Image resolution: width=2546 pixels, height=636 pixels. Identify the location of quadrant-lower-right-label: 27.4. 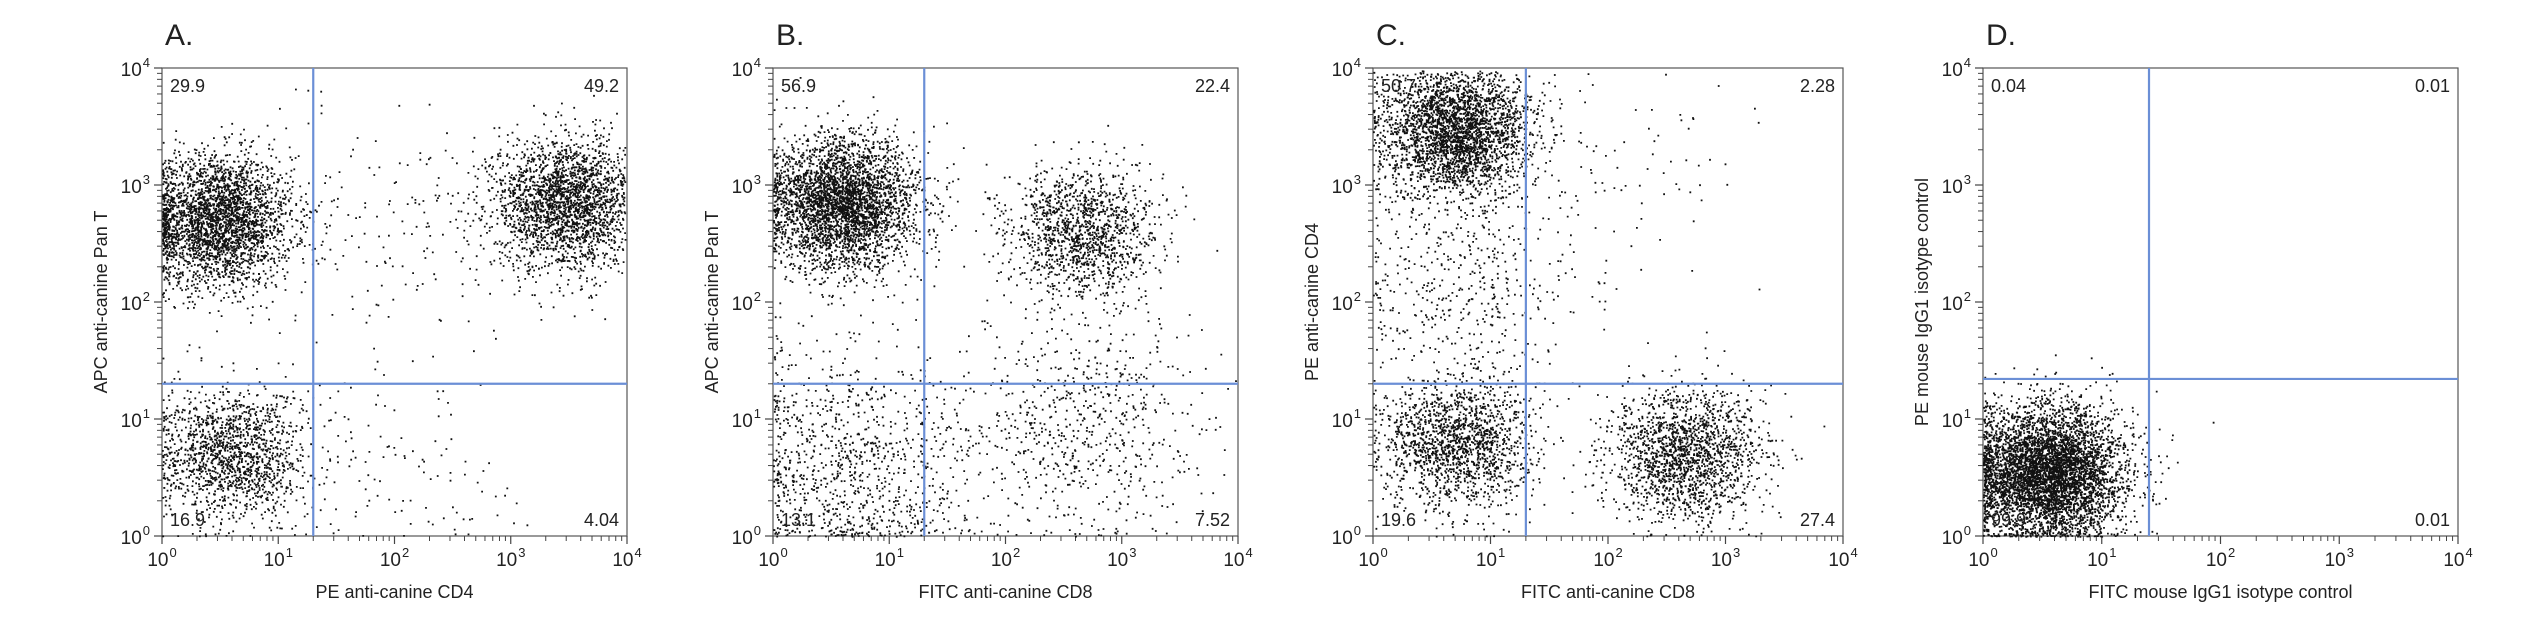
(1817, 520).